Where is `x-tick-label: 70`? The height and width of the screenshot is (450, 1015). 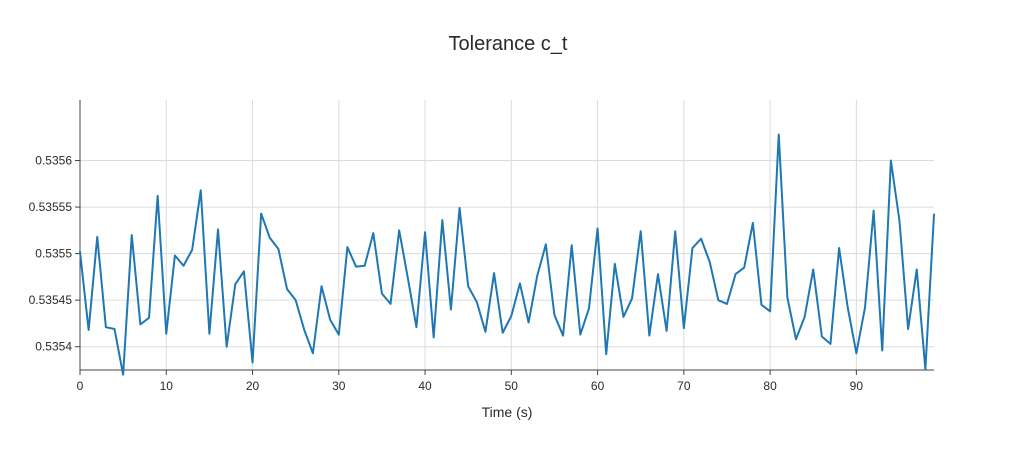 x-tick-label: 70 is located at coordinates (684, 386).